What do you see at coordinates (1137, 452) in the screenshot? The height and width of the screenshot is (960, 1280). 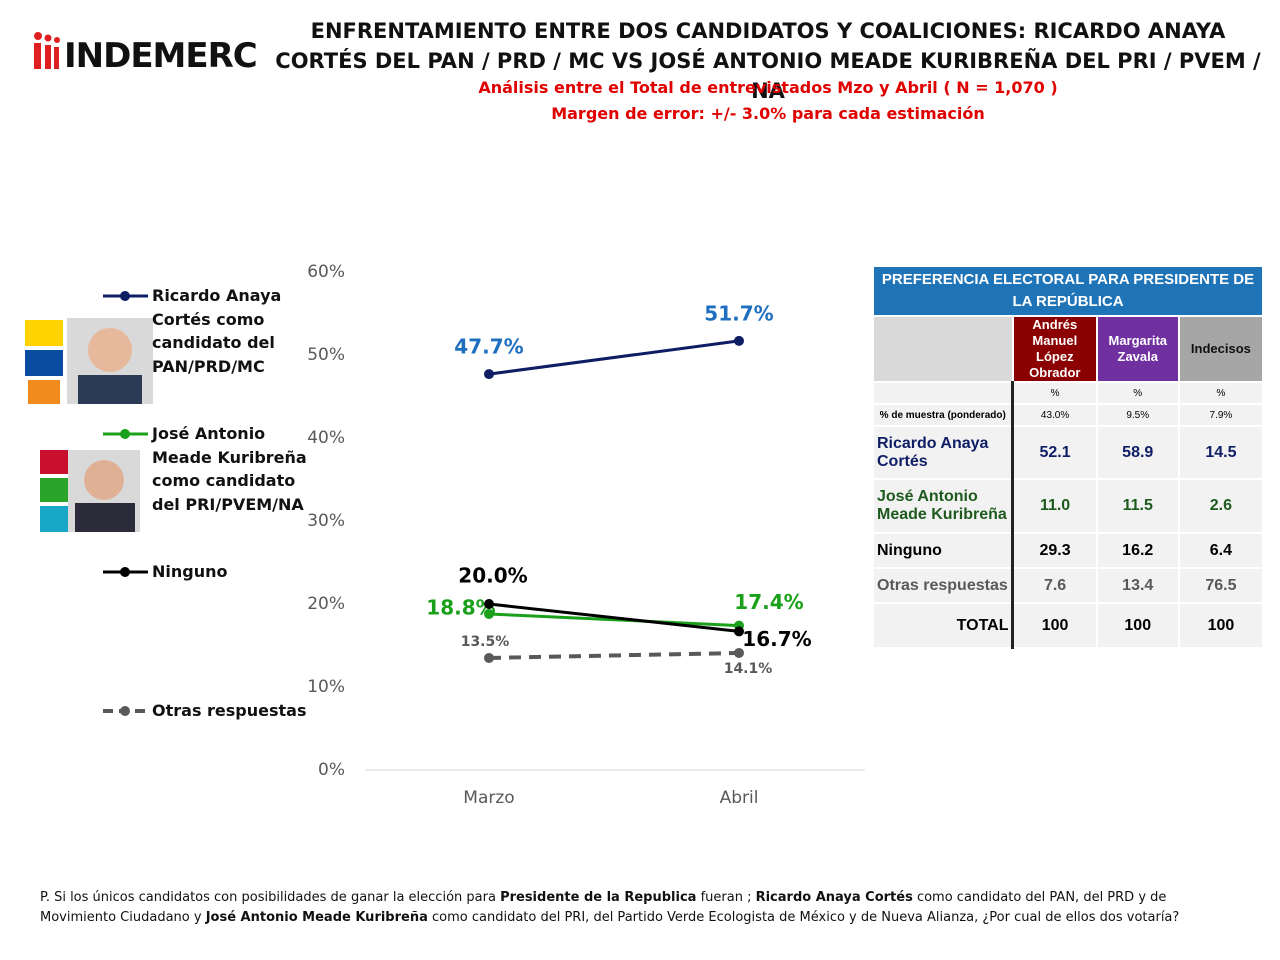 I see `cell: 58.9` at bounding box center [1137, 452].